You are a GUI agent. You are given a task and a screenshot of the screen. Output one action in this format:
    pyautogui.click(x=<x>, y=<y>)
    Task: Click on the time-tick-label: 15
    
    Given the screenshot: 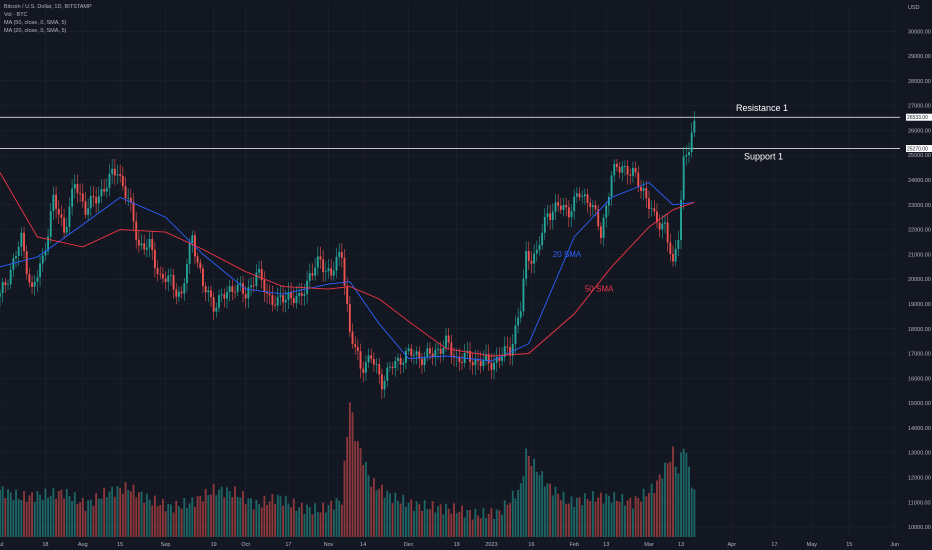 What is the action you would take?
    pyautogui.click(x=120, y=545)
    